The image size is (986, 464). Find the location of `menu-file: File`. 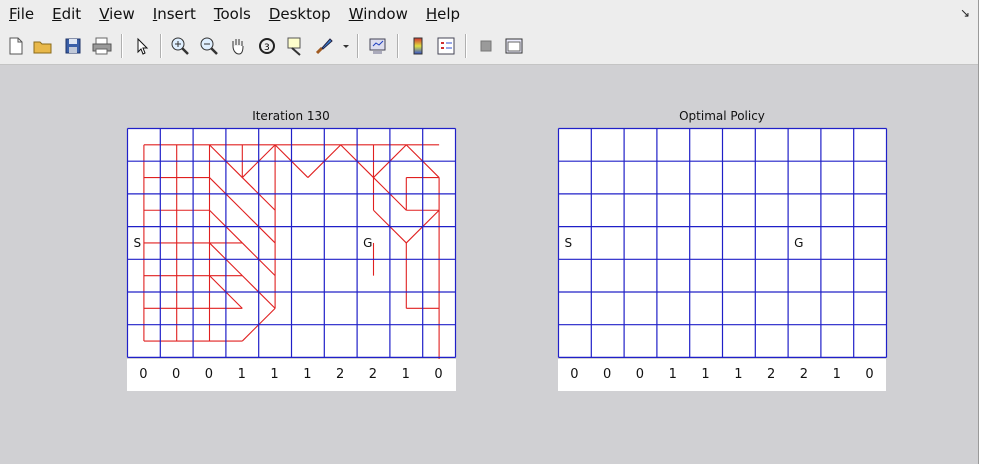

menu-file: File is located at coordinates (22, 14).